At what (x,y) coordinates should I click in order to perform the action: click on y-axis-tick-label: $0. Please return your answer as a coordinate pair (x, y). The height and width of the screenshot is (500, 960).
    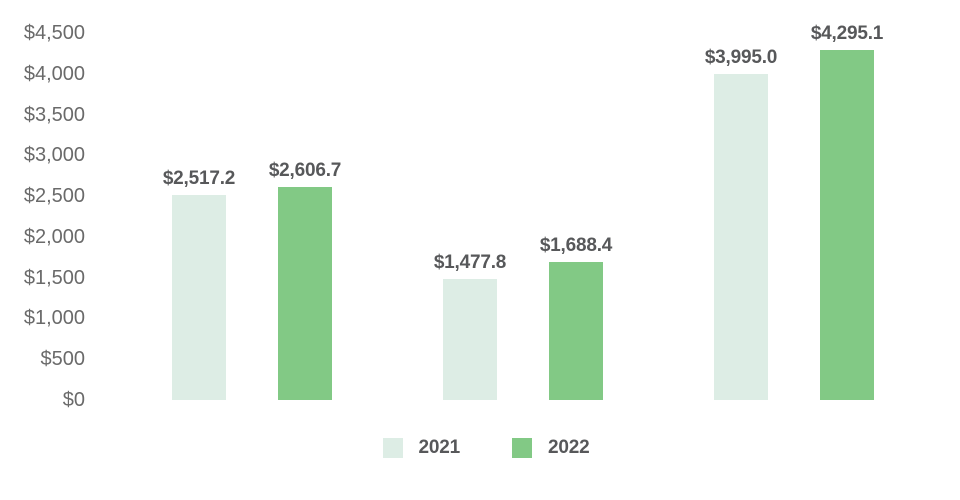
    Looking at the image, I should click on (73, 400).